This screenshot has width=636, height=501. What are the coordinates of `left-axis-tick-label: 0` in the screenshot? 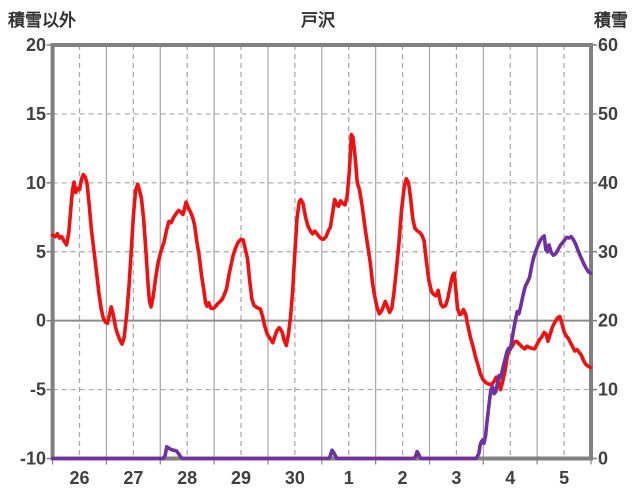 It's located at (41, 321).